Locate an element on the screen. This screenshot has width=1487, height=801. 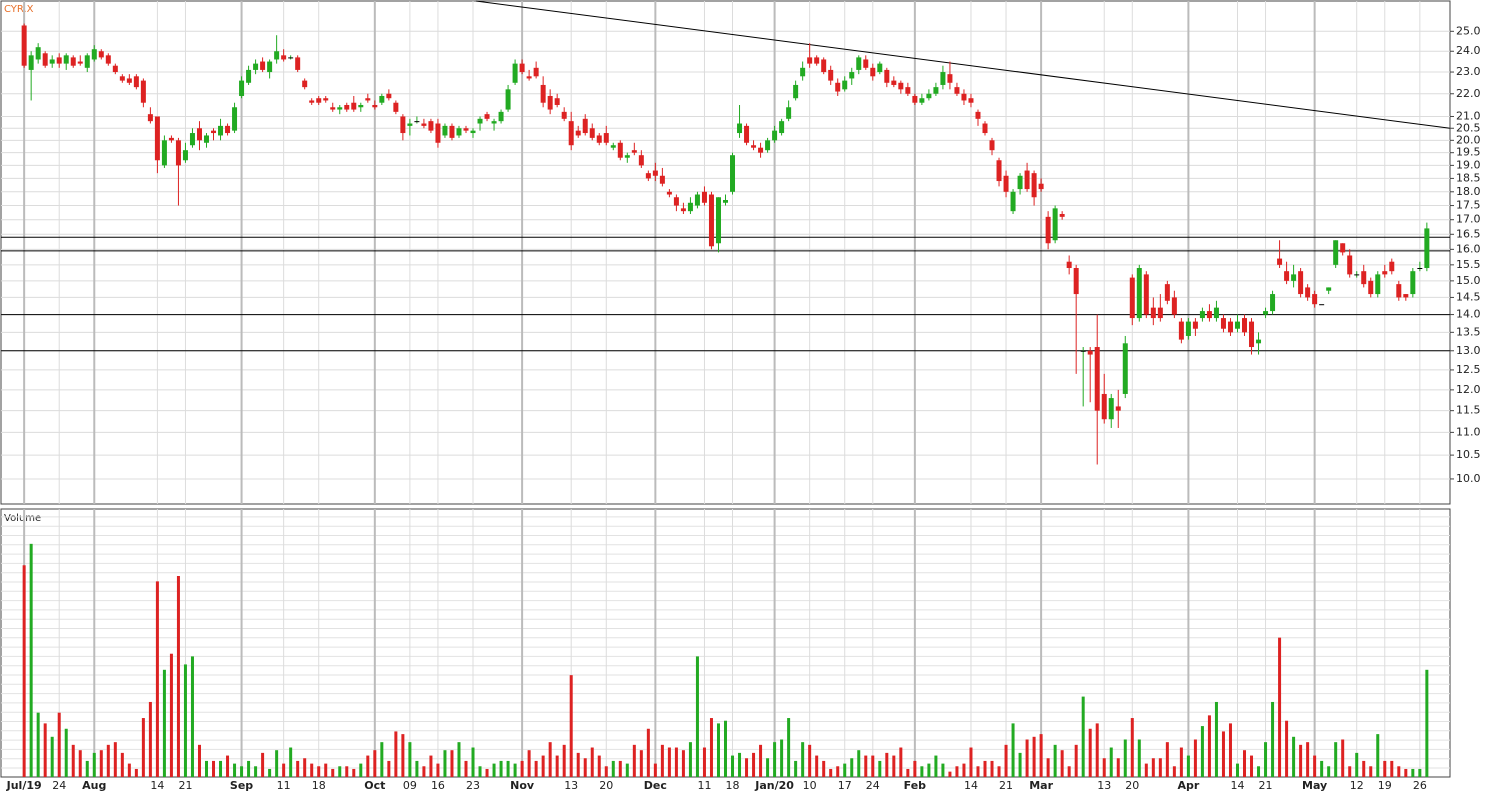
y-tick-label: 11.5 is located at coordinates (1468, 410).